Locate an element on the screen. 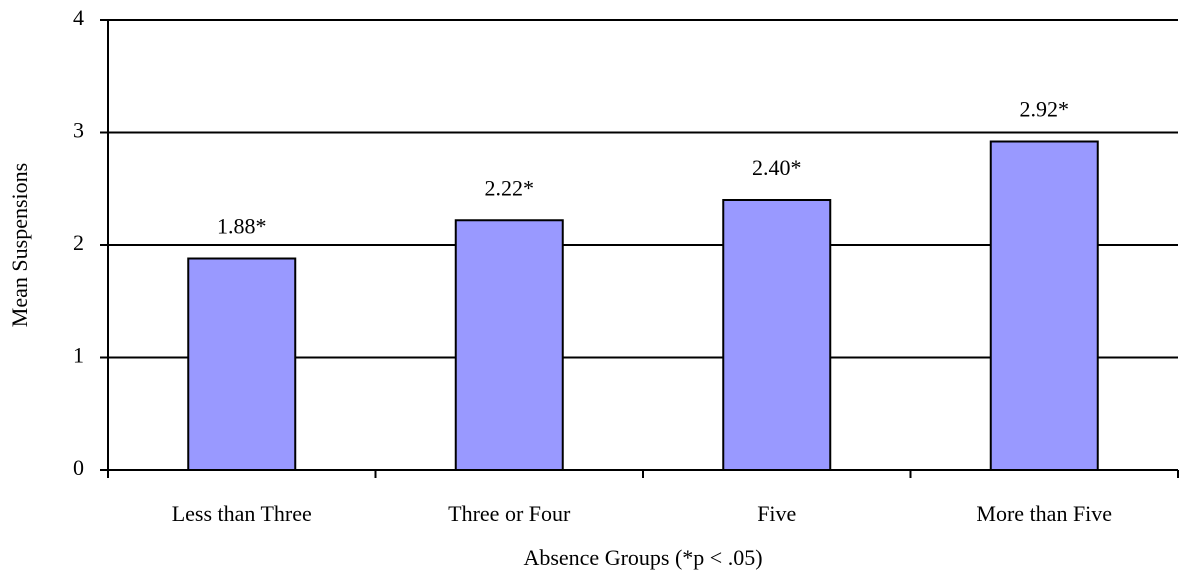  y-tick-label: 1 is located at coordinates (78, 355).